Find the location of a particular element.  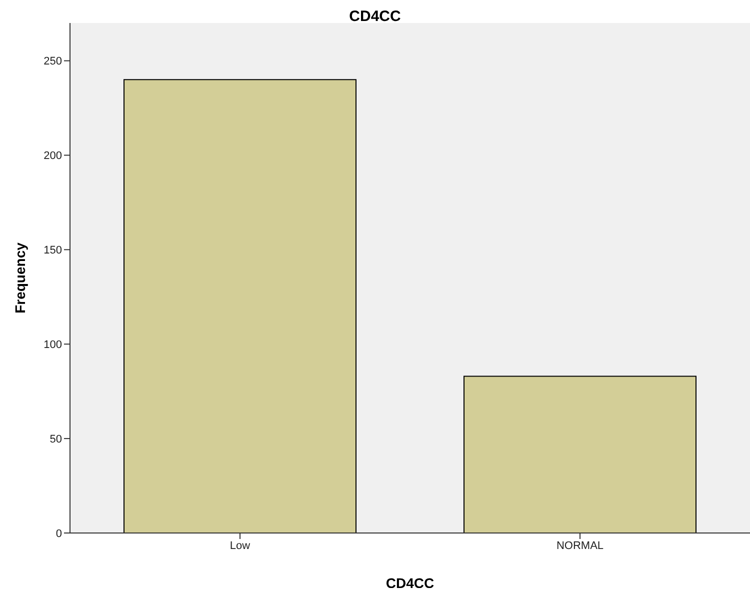

y-tick-label: 200 is located at coordinates (53, 156).